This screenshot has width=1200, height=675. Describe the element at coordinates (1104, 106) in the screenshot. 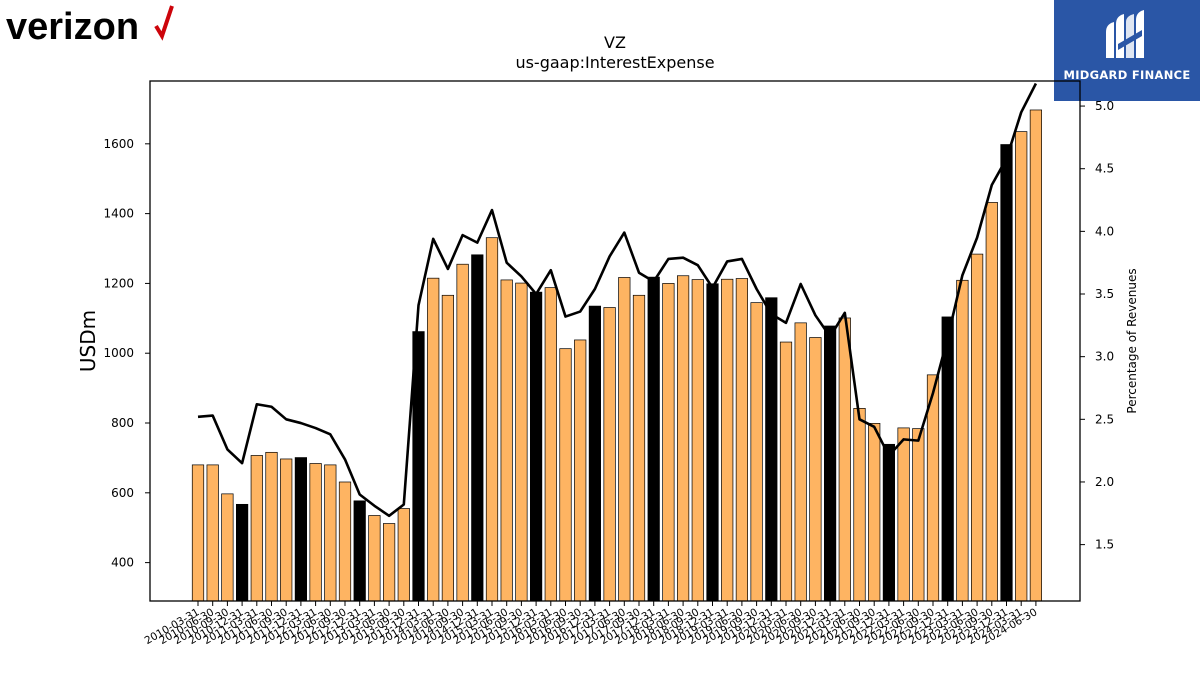

I see `y2-tick-label: 5.0` at that location.